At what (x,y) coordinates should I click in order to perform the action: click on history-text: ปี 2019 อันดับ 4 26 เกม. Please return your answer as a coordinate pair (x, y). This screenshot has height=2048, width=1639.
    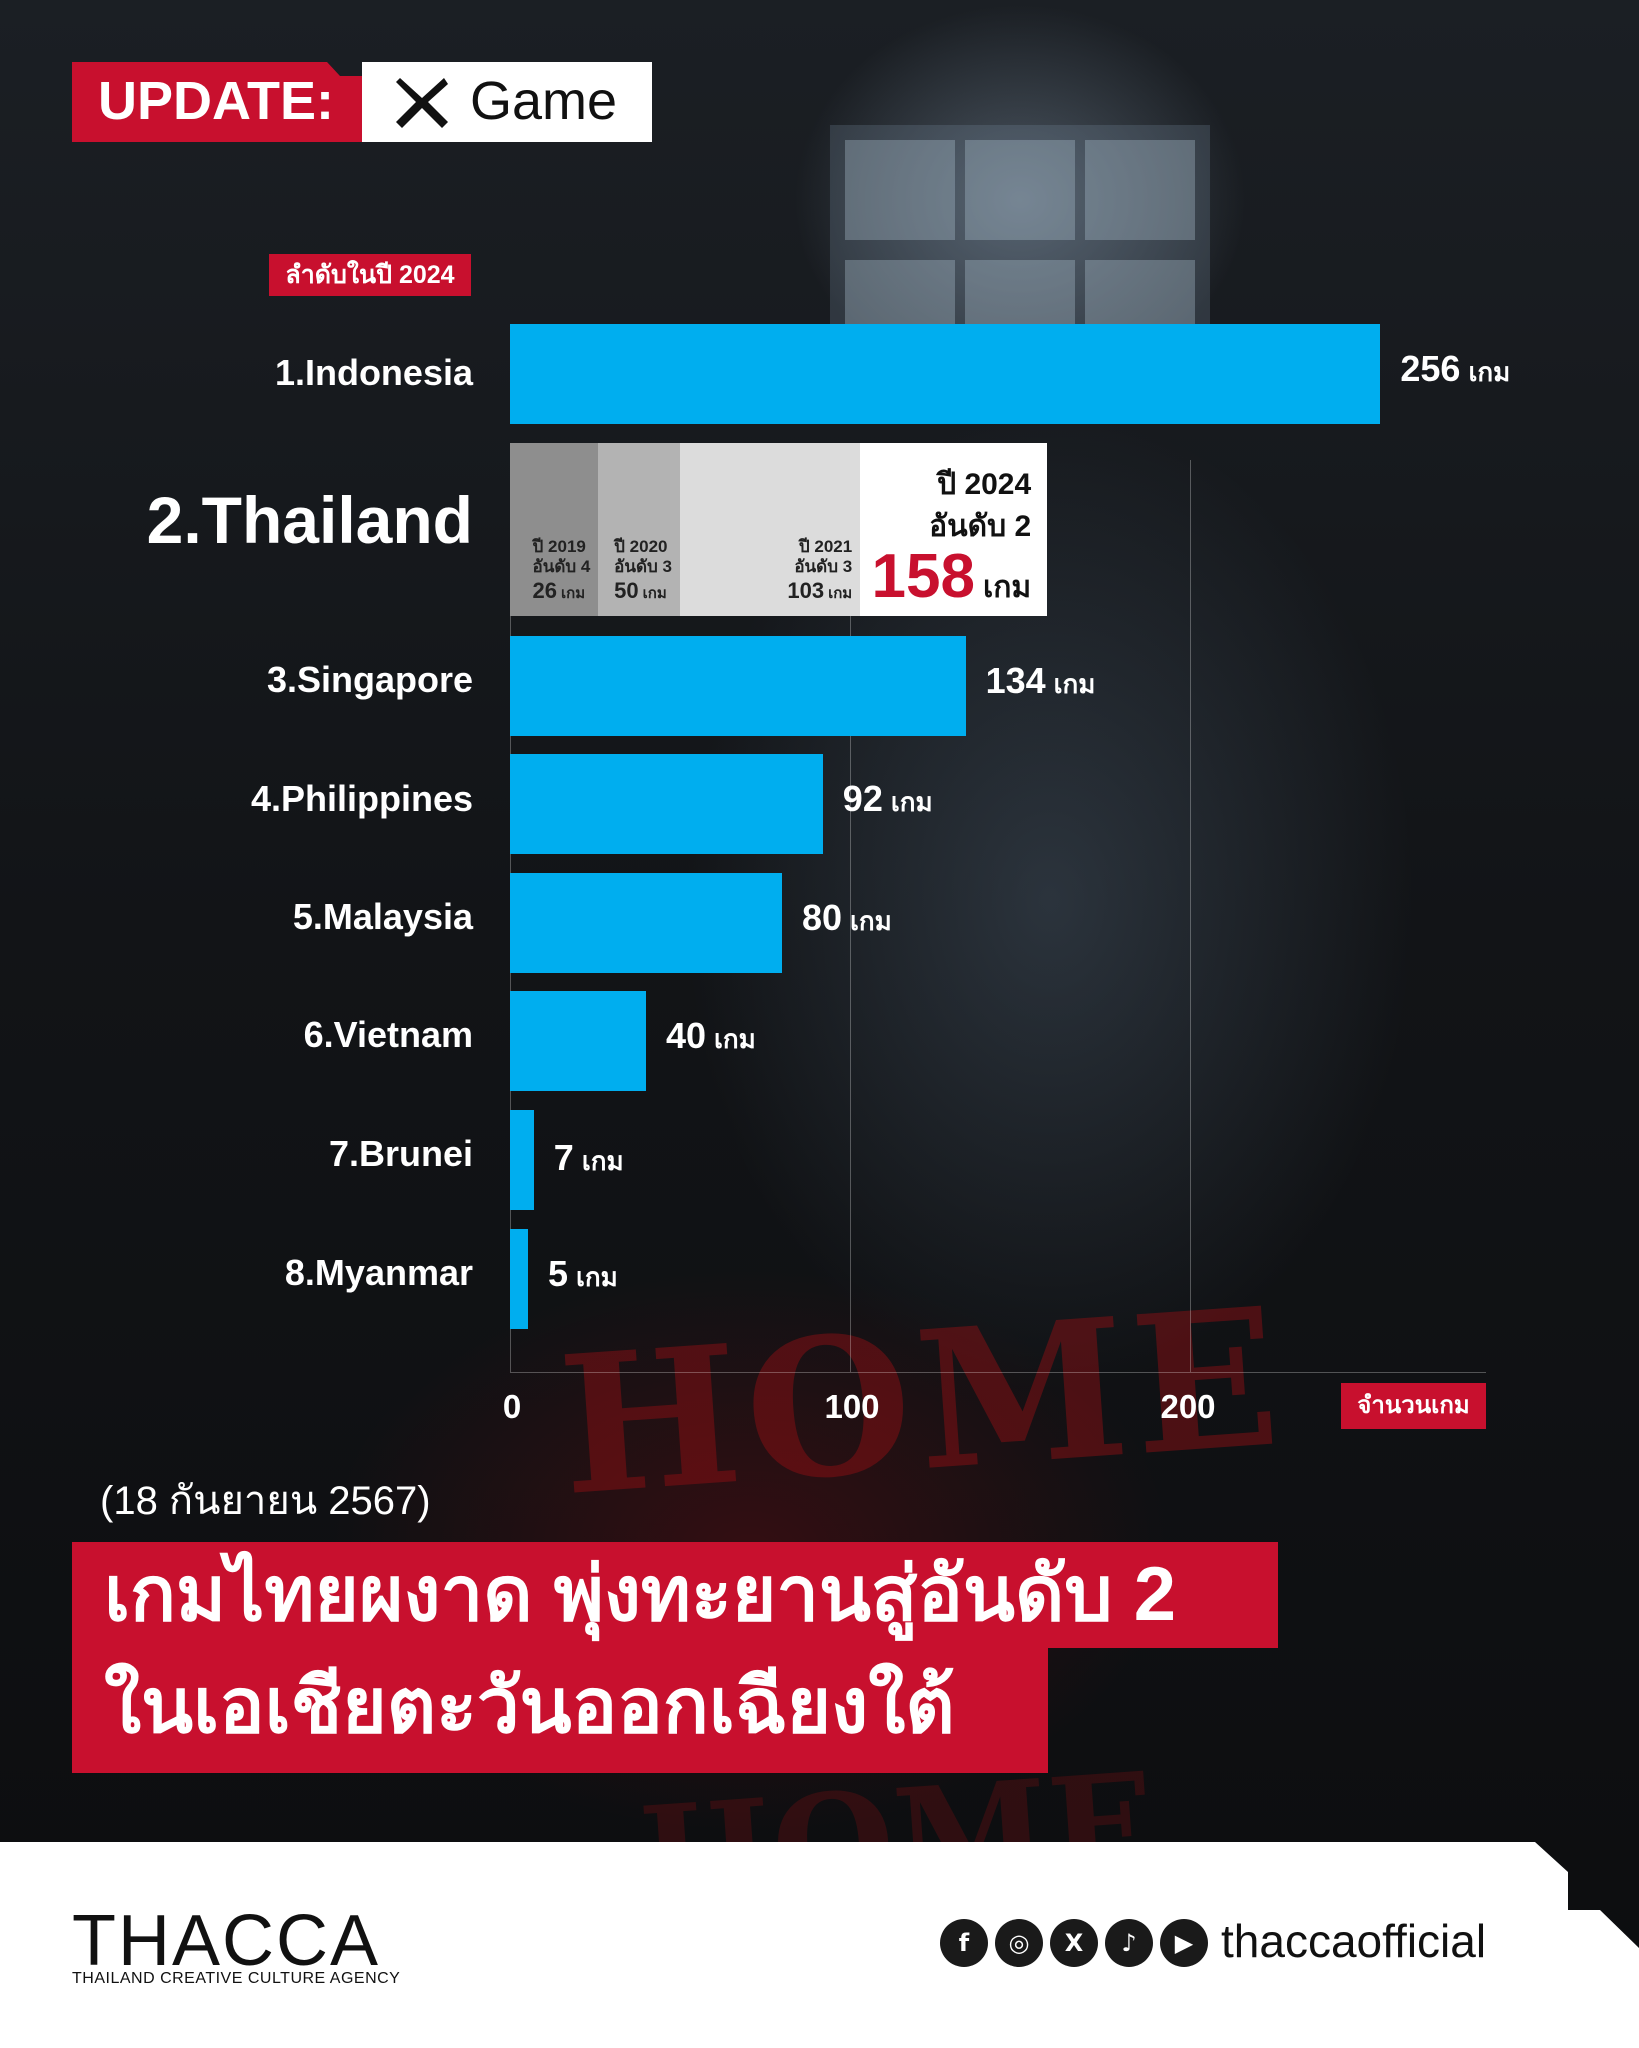
    Looking at the image, I should click on (561, 569).